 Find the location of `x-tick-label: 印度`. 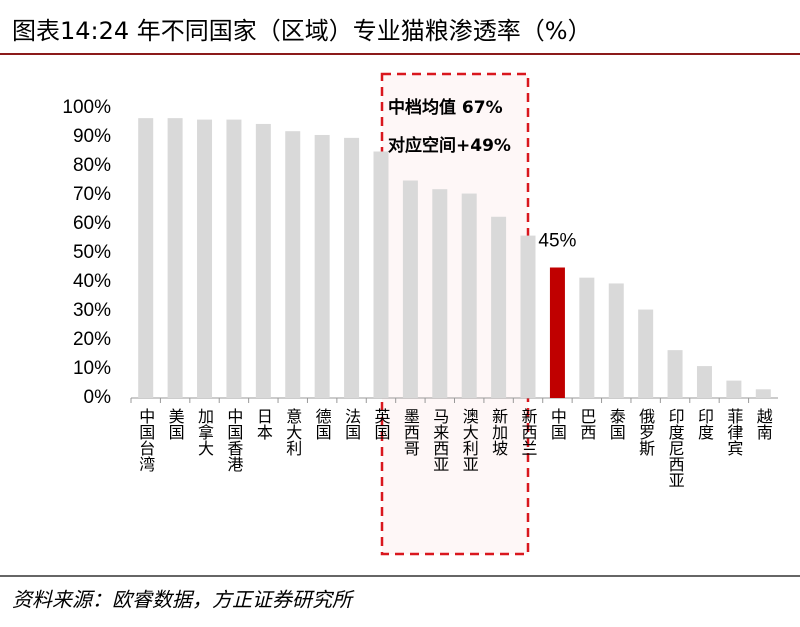

x-tick-label: 印度 is located at coordinates (704, 424).